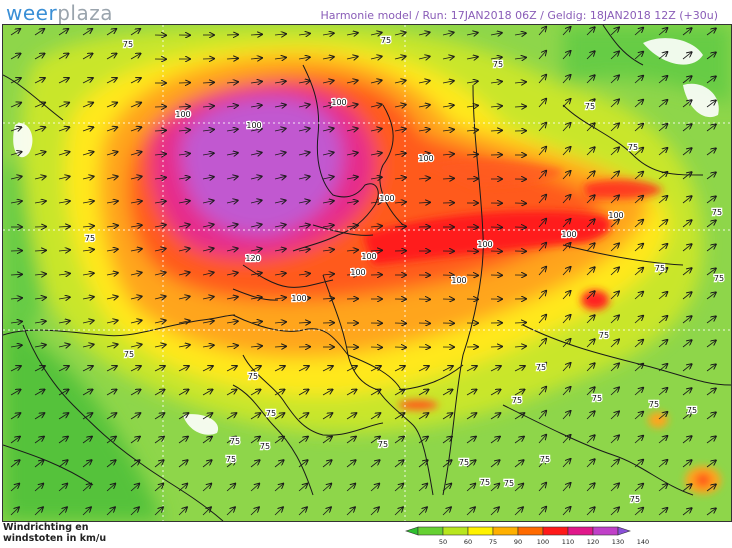 This screenshot has width=732, height=548. Describe the element at coordinates (568, 542) in the screenshot. I see `legend-tick-label: 110` at that location.